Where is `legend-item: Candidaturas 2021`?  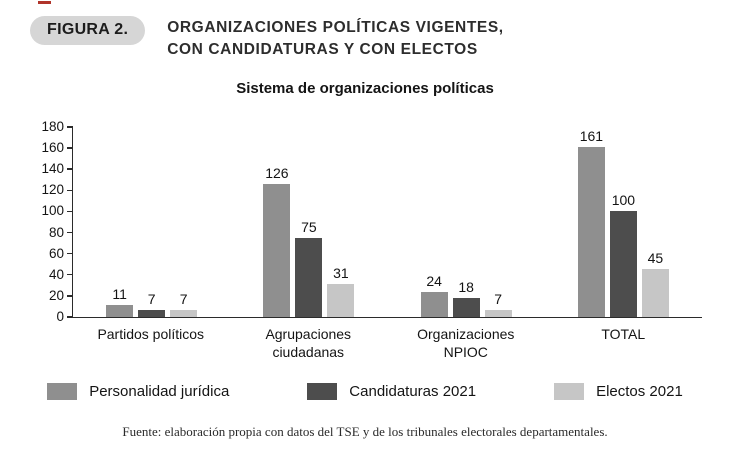 legend-item: Candidaturas 2021 is located at coordinates (392, 392).